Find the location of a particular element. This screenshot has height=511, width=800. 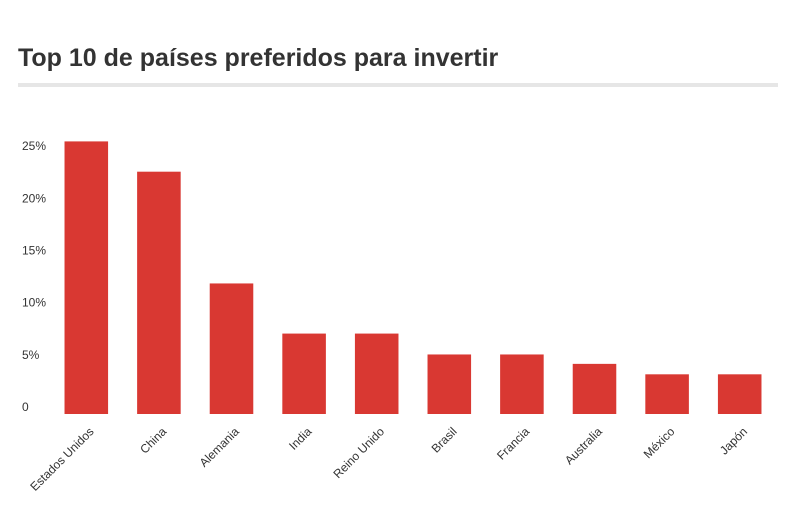

y-tick-label: 10% is located at coordinates (34, 303).